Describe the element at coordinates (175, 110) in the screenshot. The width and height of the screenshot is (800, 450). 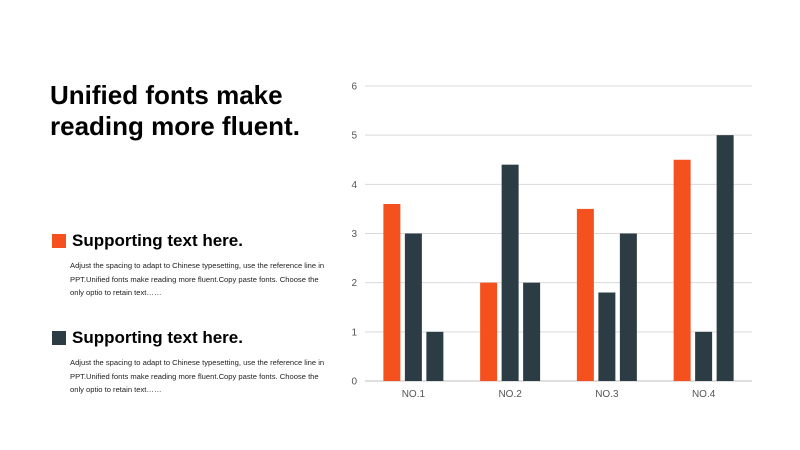
I see `headline: Unified fonts make reading more fluent.` at that location.